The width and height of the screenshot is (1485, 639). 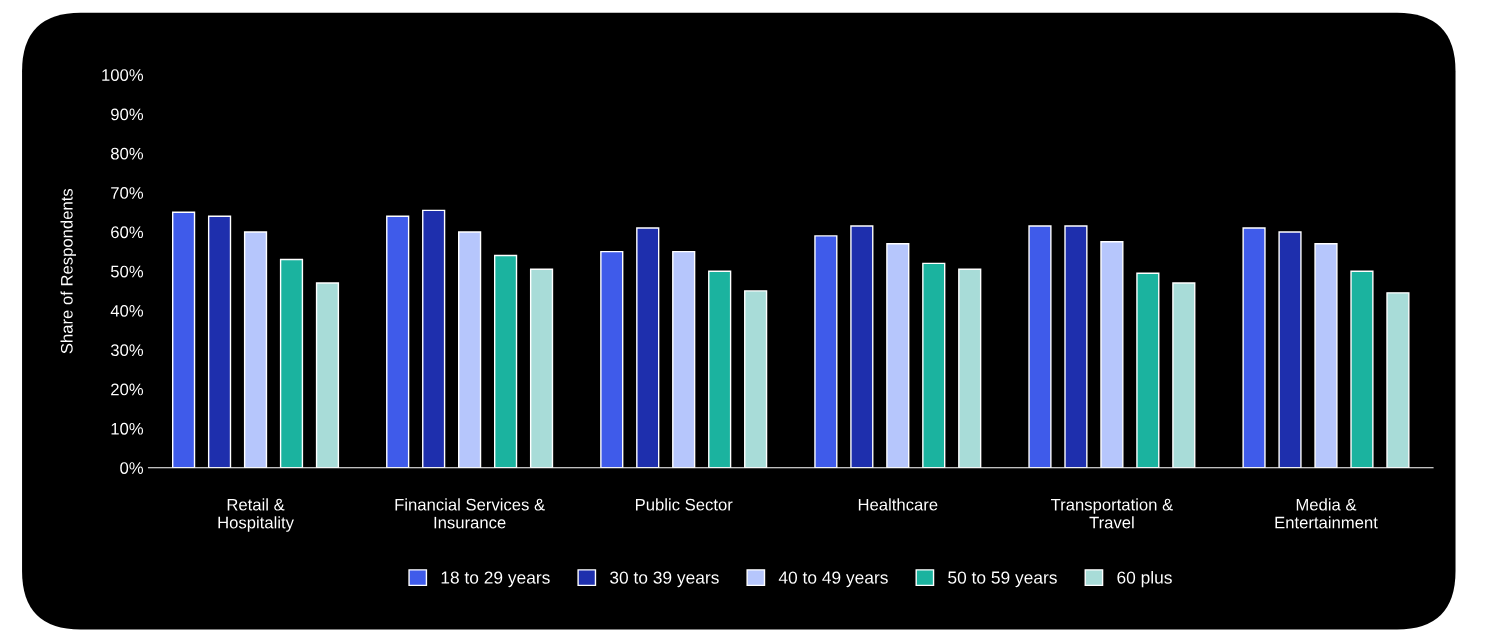 I want to click on y-tick-label: 10%, so click(x=127, y=428).